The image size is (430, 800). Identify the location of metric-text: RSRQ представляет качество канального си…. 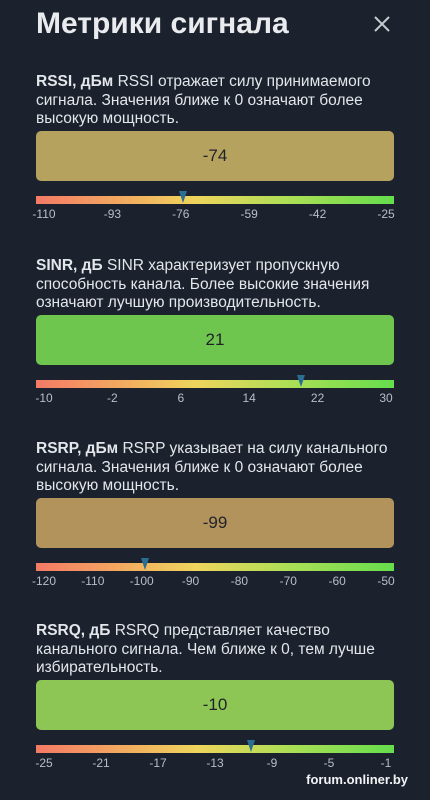
(205, 649).